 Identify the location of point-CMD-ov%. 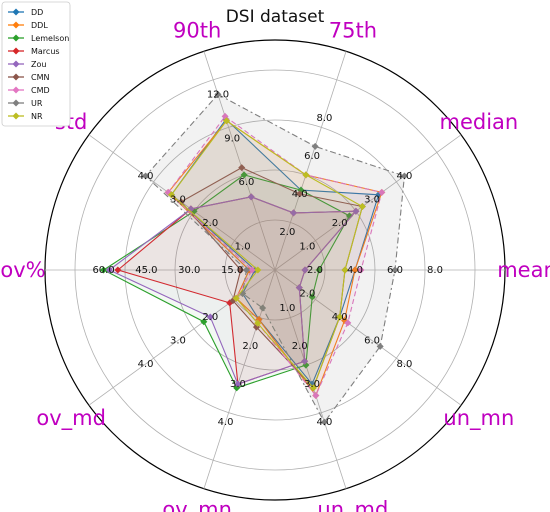
(252, 270).